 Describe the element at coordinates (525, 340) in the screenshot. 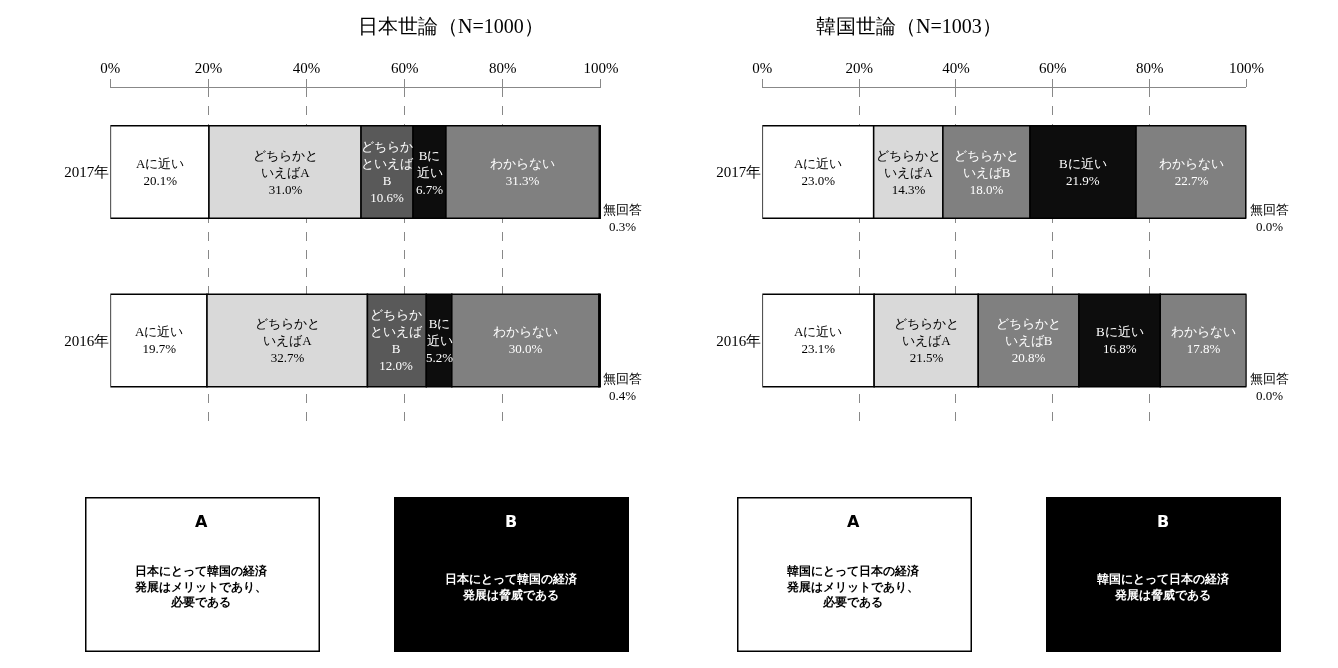

I see `data-label: わからない 30.0%` at that location.